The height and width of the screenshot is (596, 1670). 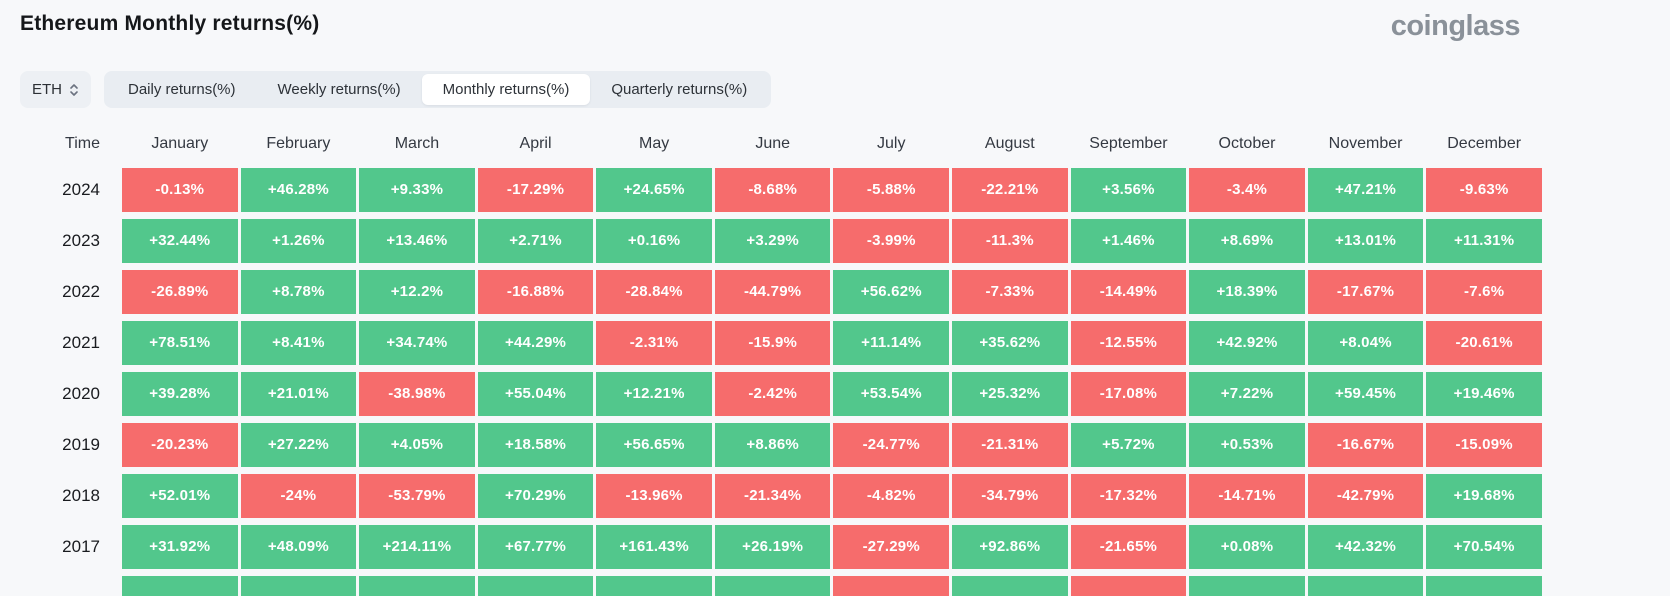 I want to click on return-cell-partial-december, so click(x=1484, y=586).